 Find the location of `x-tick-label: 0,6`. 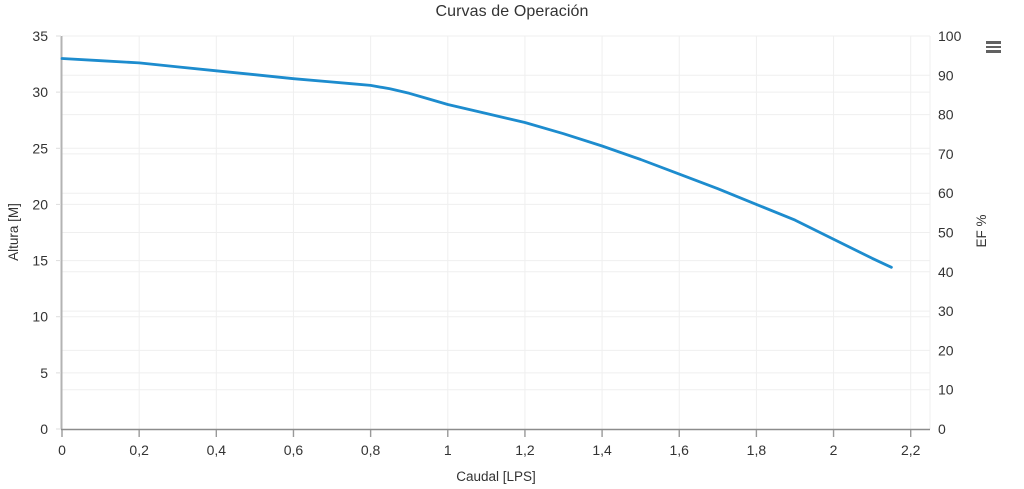

x-tick-label: 0,6 is located at coordinates (294, 450).